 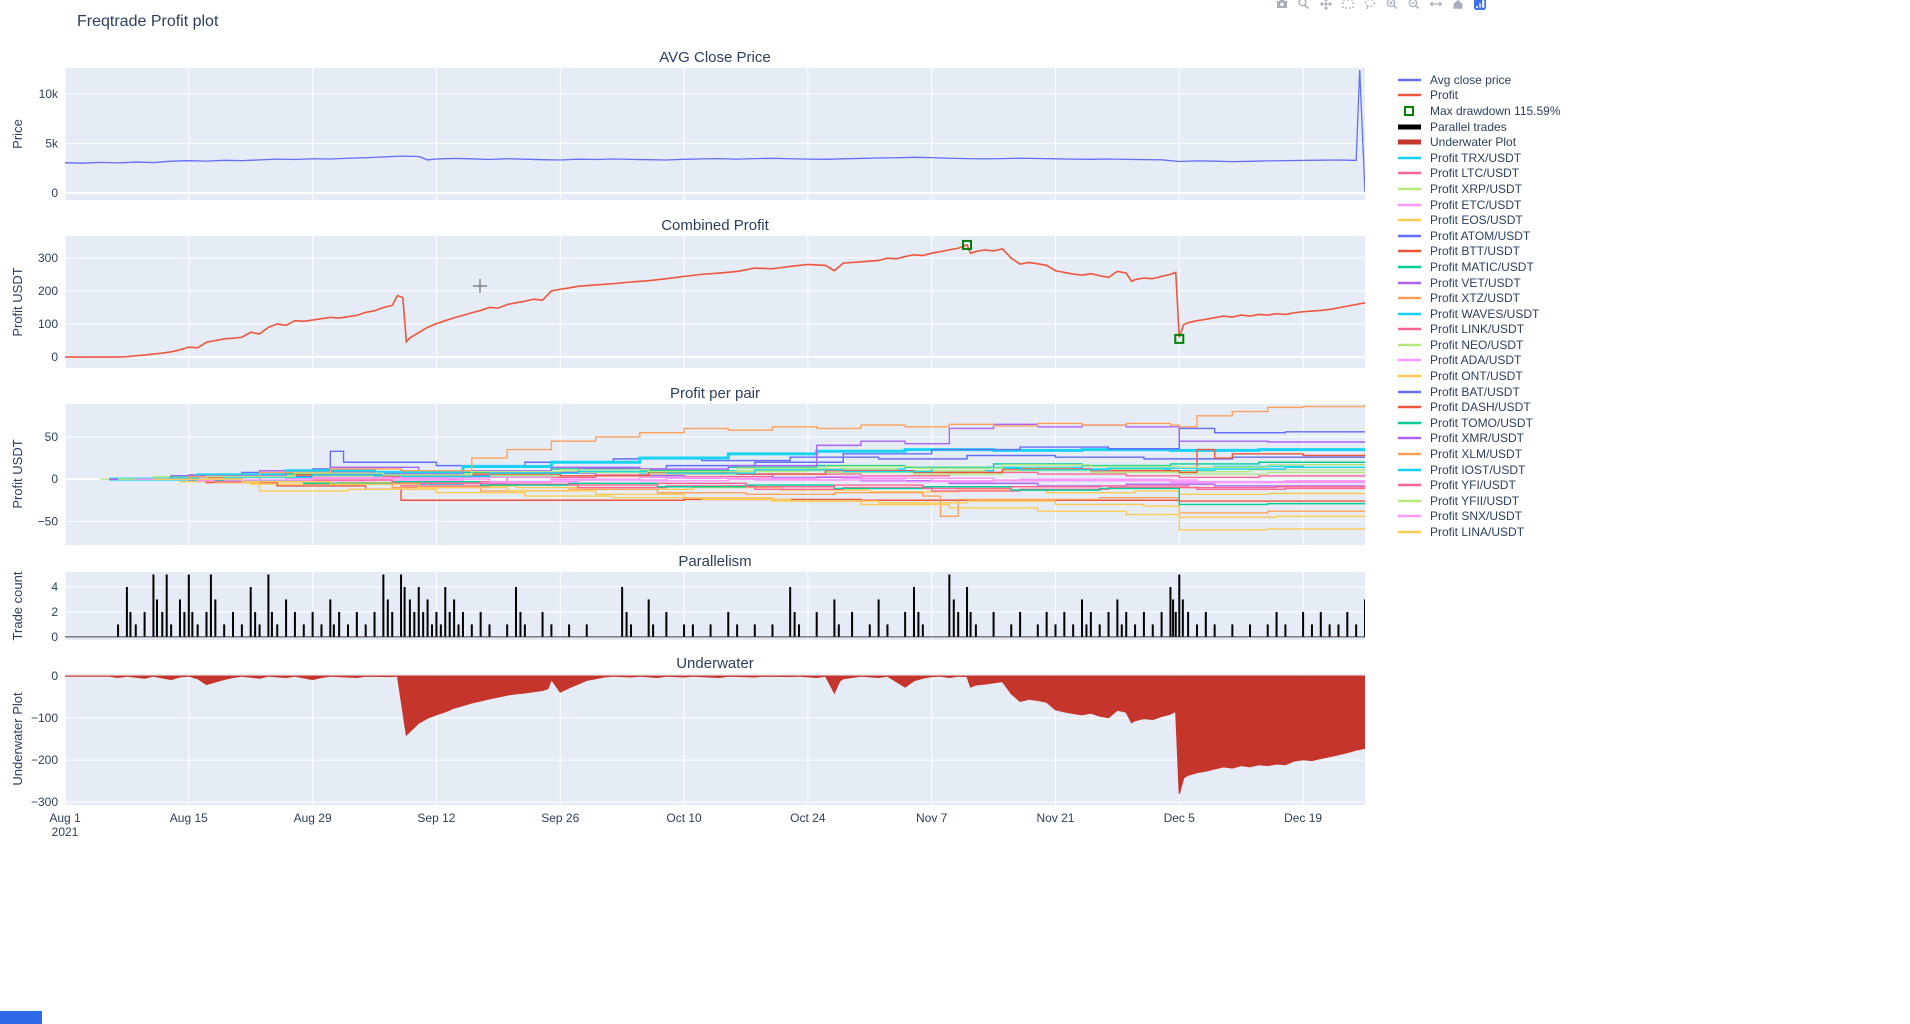 I want to click on reset-axes-icon, so click(x=1458, y=6).